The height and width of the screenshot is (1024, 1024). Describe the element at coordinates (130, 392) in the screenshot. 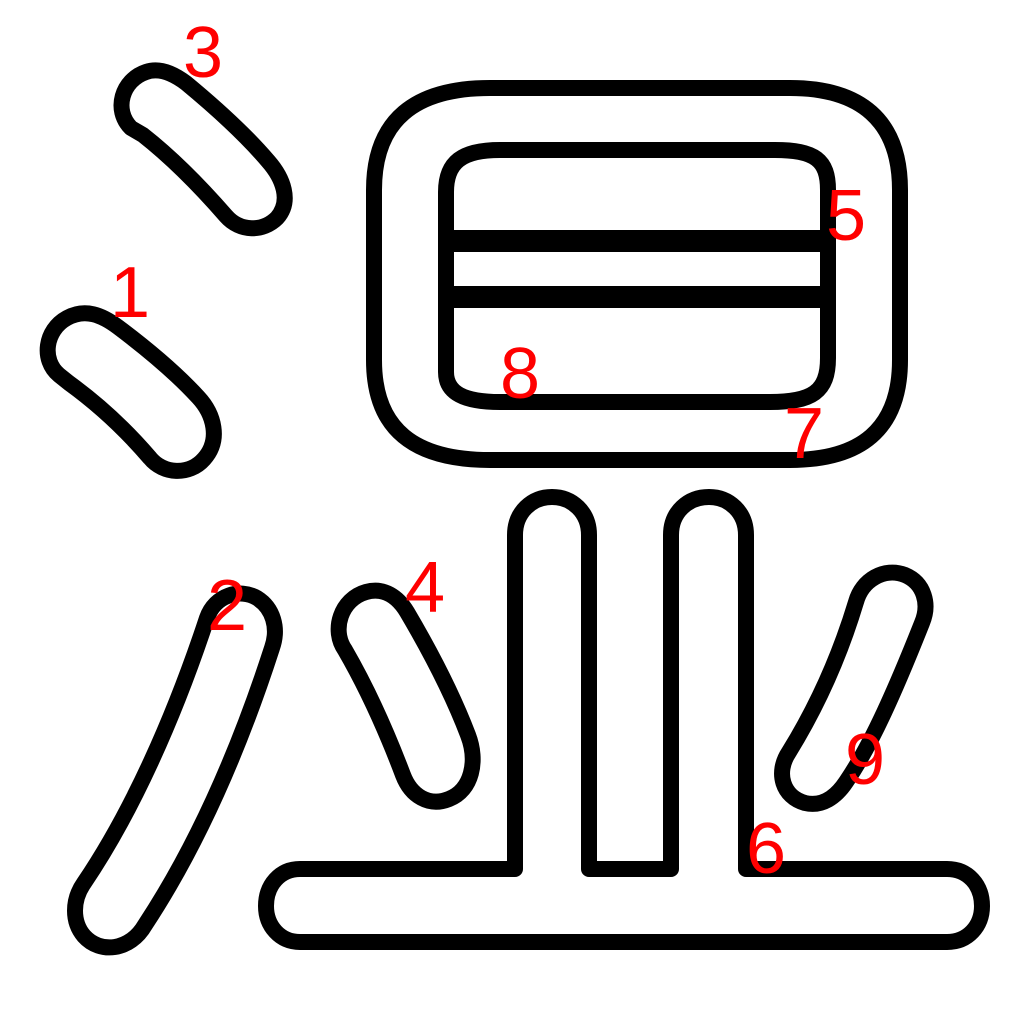

I see `stroke-1-shape` at that location.